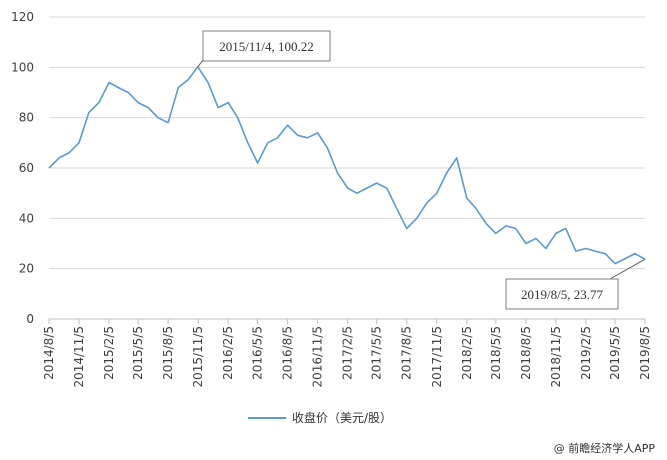 The image size is (667, 460). Describe the element at coordinates (615, 353) in the screenshot. I see `x-tick-label: 2019/5/5` at that location.